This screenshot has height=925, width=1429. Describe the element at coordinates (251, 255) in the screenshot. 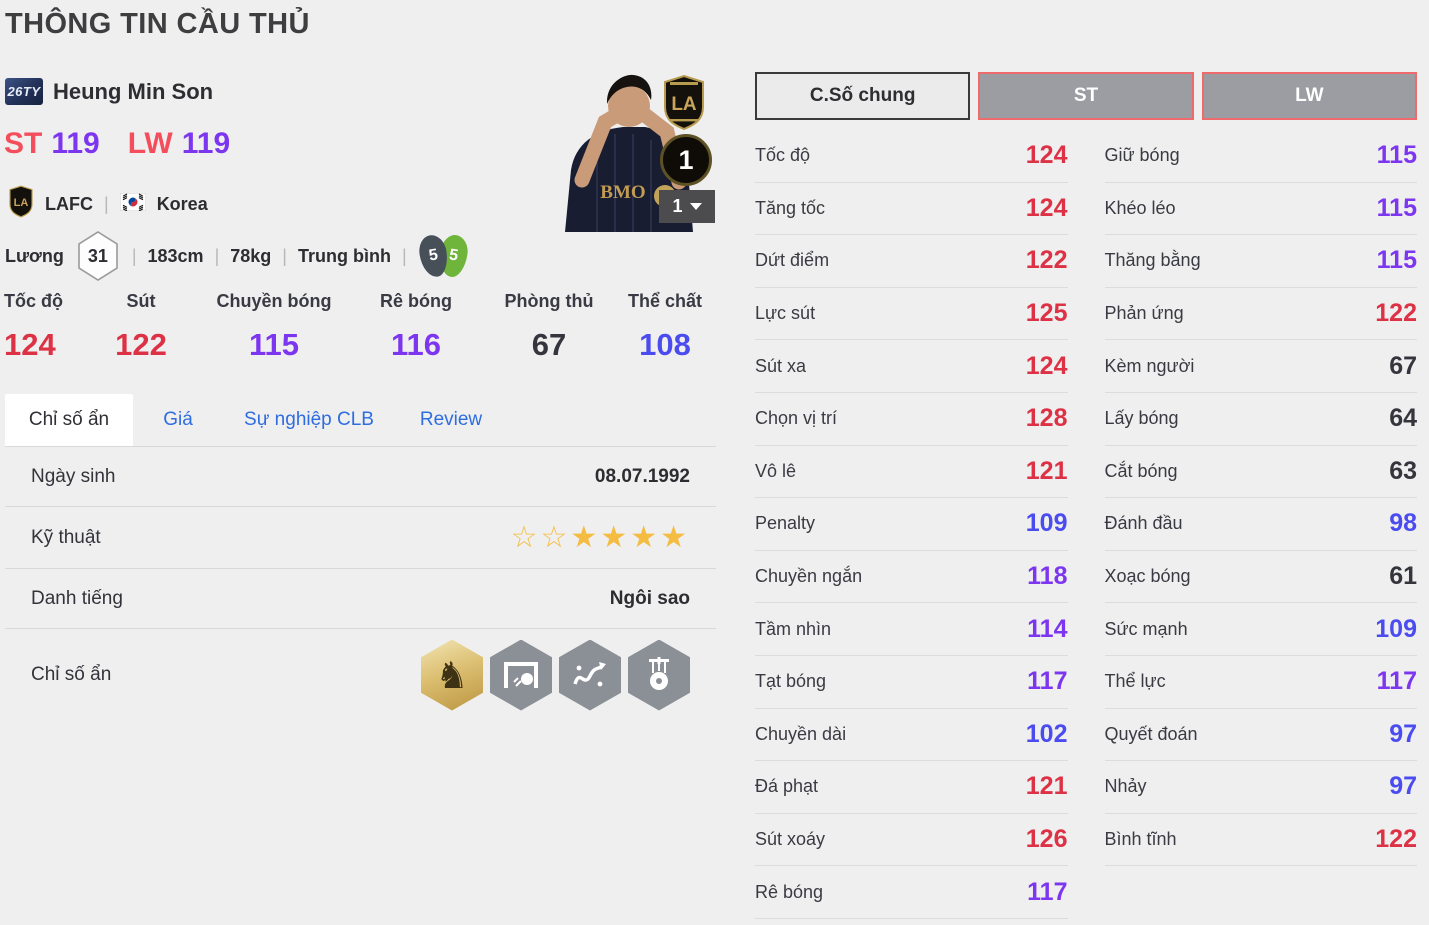

I see `player-weight: 78kg` at that location.